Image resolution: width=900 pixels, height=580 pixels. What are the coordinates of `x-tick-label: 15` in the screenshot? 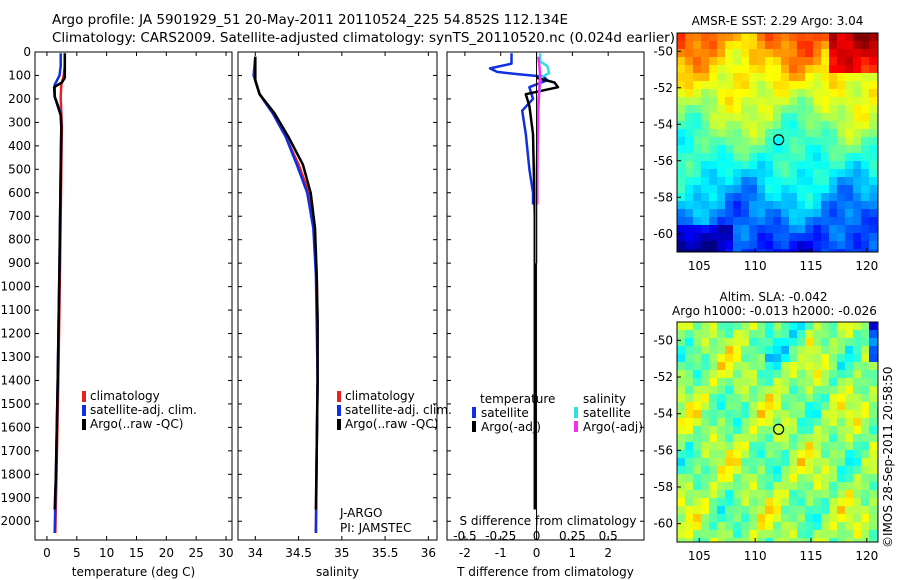 It's located at (136, 553).